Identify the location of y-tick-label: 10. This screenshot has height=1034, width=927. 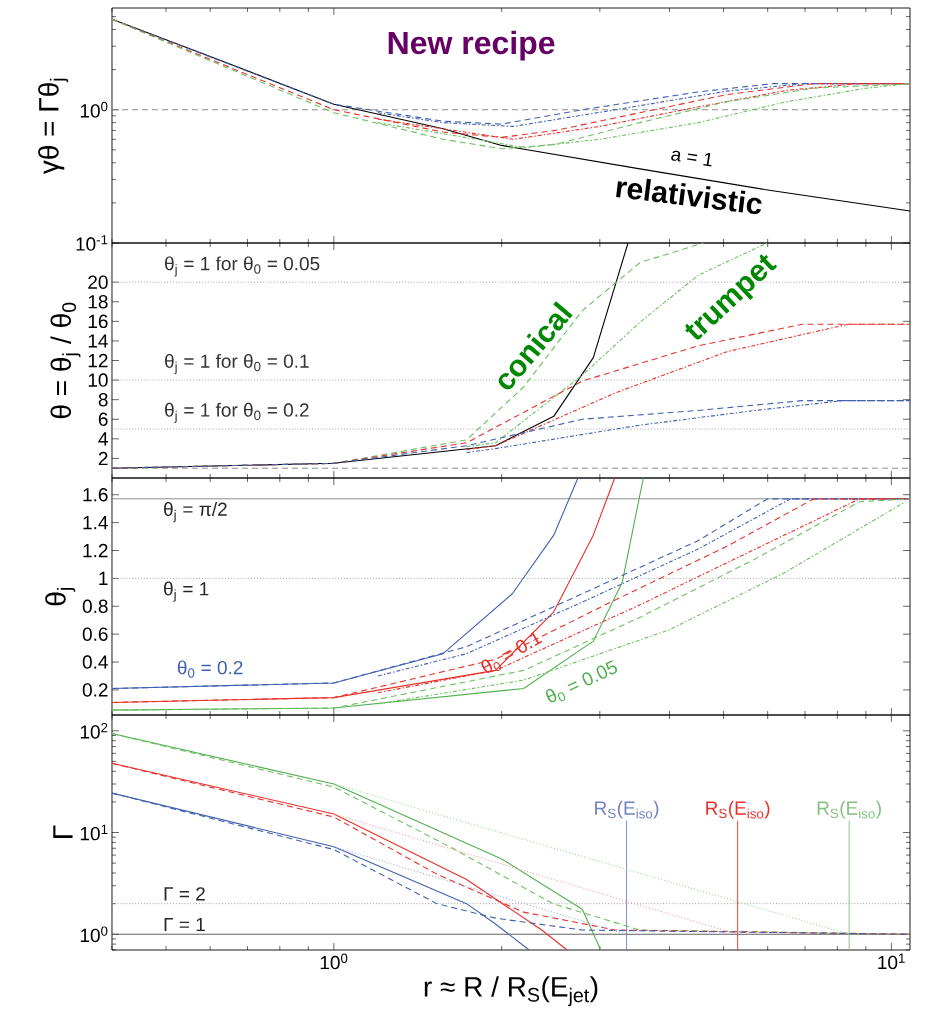
(98, 380).